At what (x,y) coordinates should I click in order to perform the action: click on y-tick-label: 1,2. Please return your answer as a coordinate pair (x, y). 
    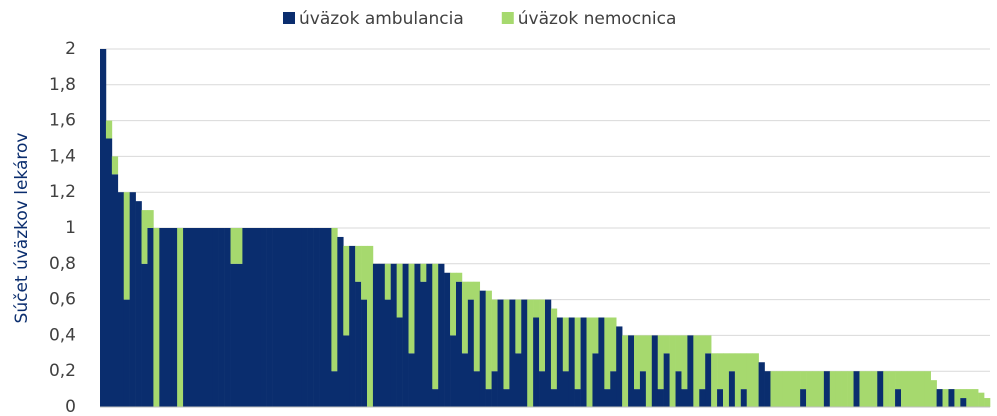
    Looking at the image, I should click on (62, 192).